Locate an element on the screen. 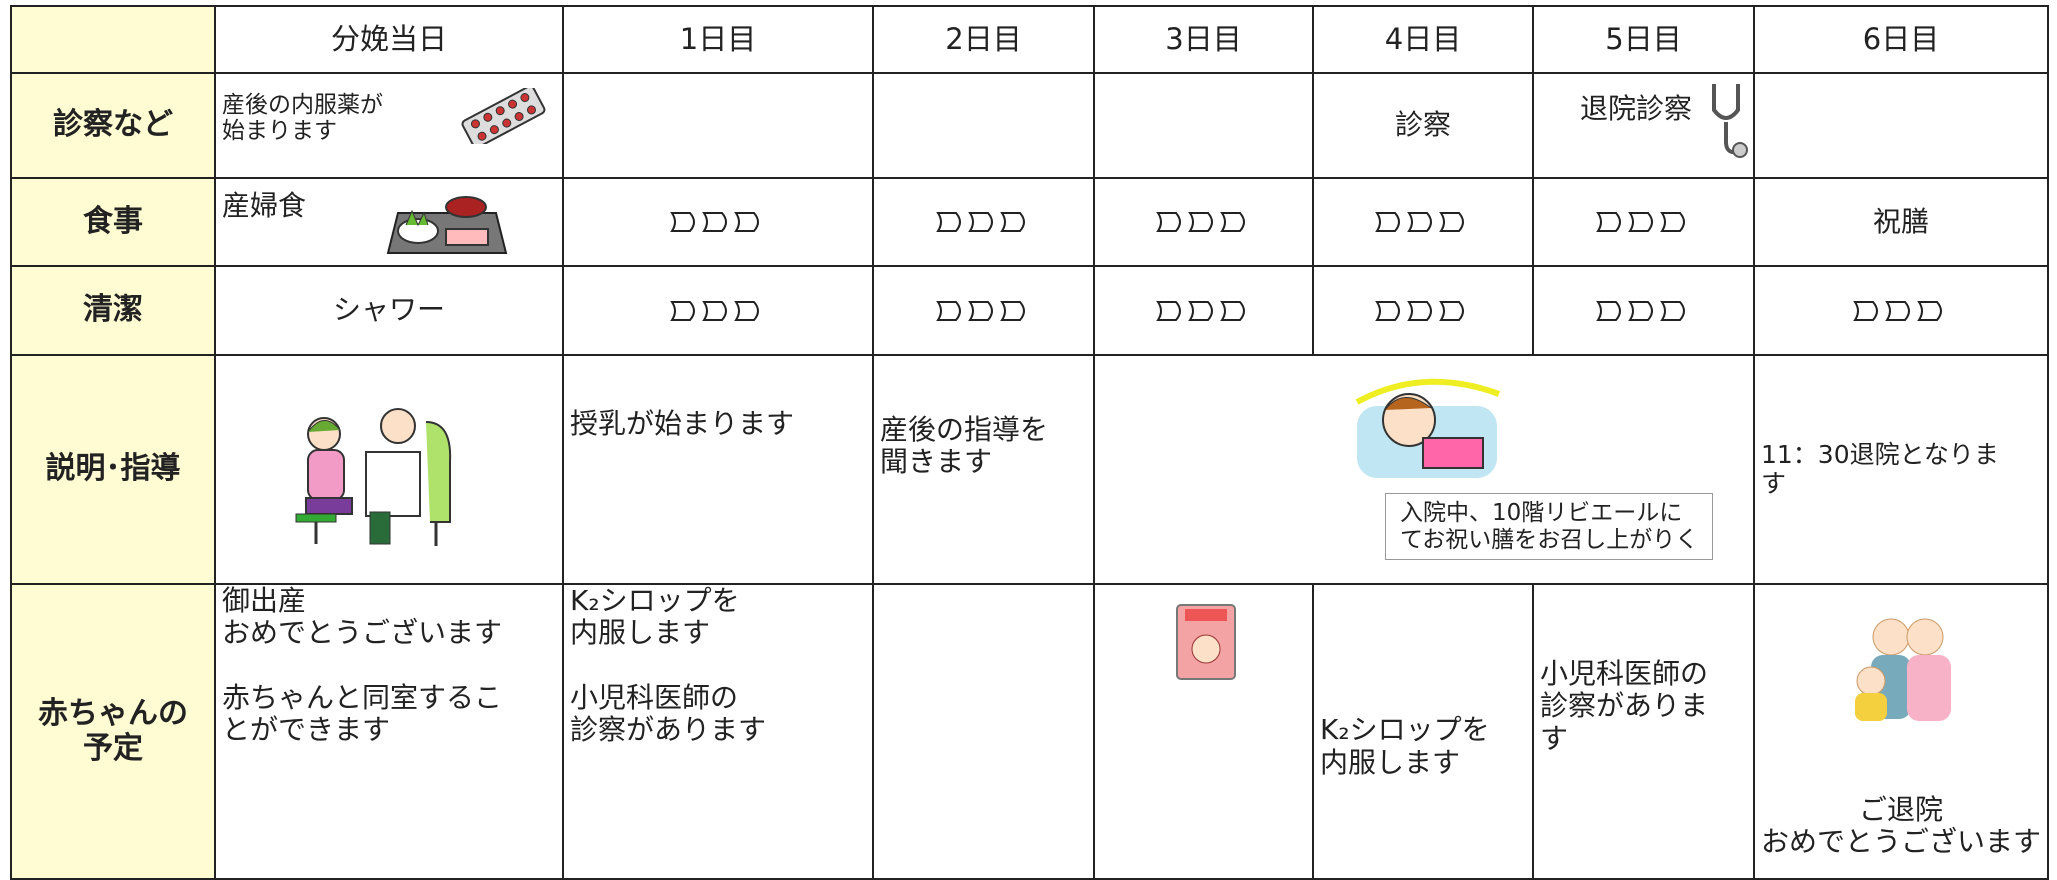  pill-icon is located at coordinates (503, 116).